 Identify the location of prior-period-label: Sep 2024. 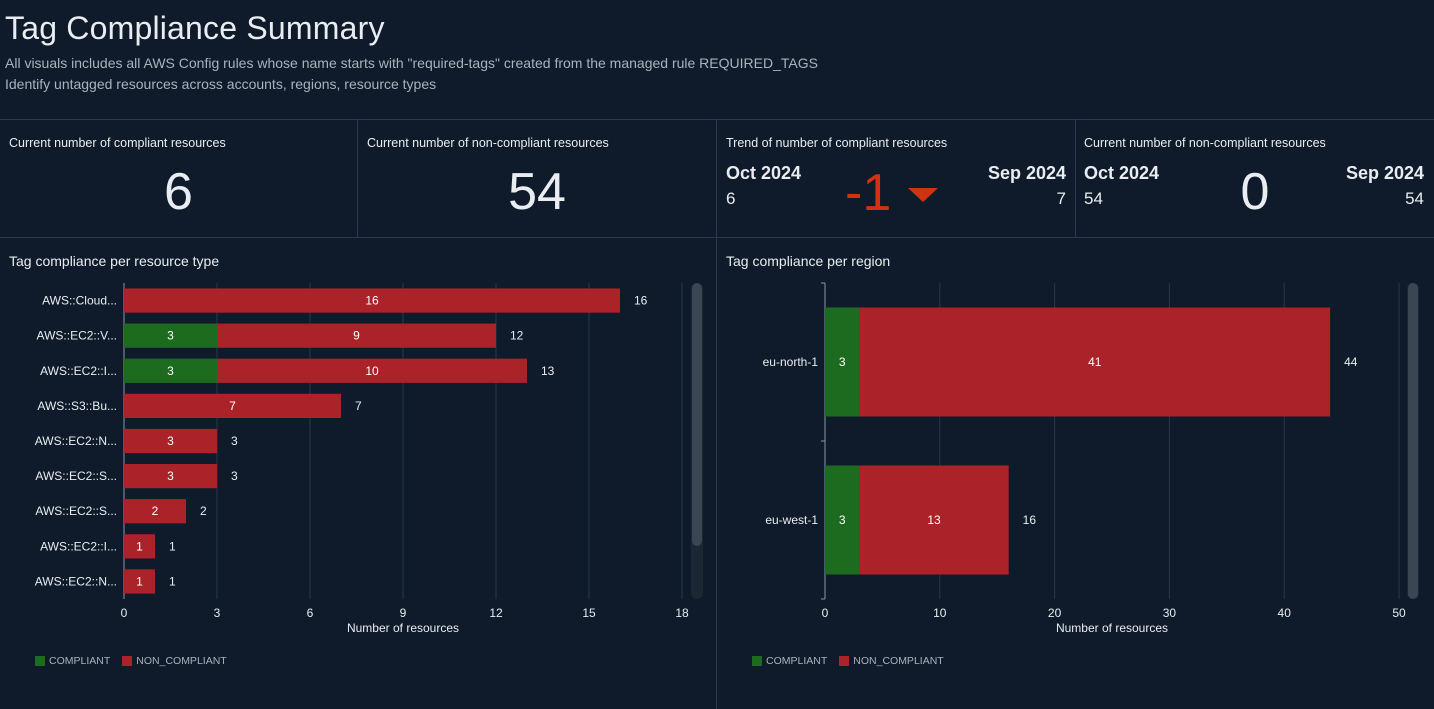
(1026, 173).